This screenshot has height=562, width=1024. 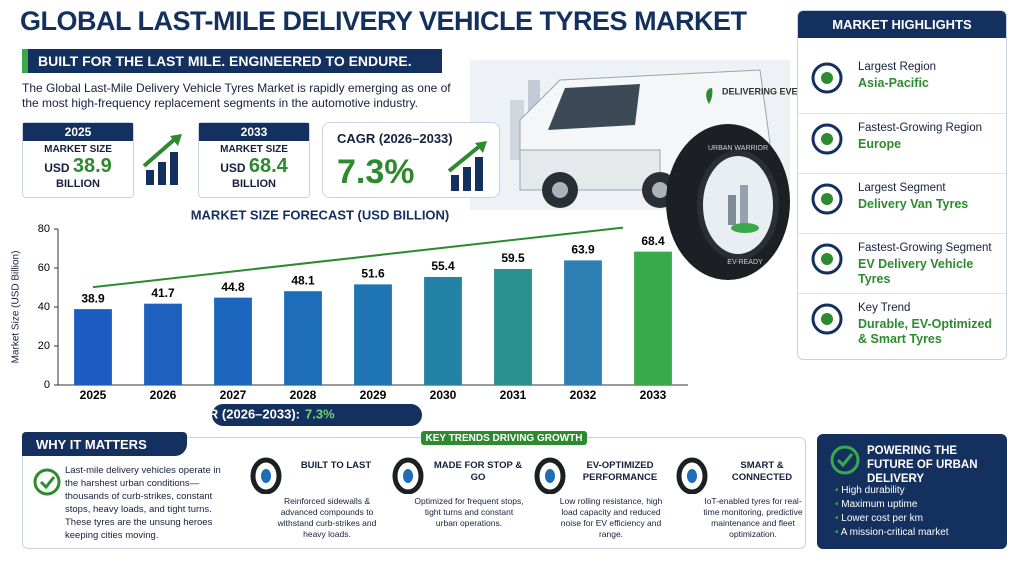 I want to click on spacer, so click(x=318, y=132).